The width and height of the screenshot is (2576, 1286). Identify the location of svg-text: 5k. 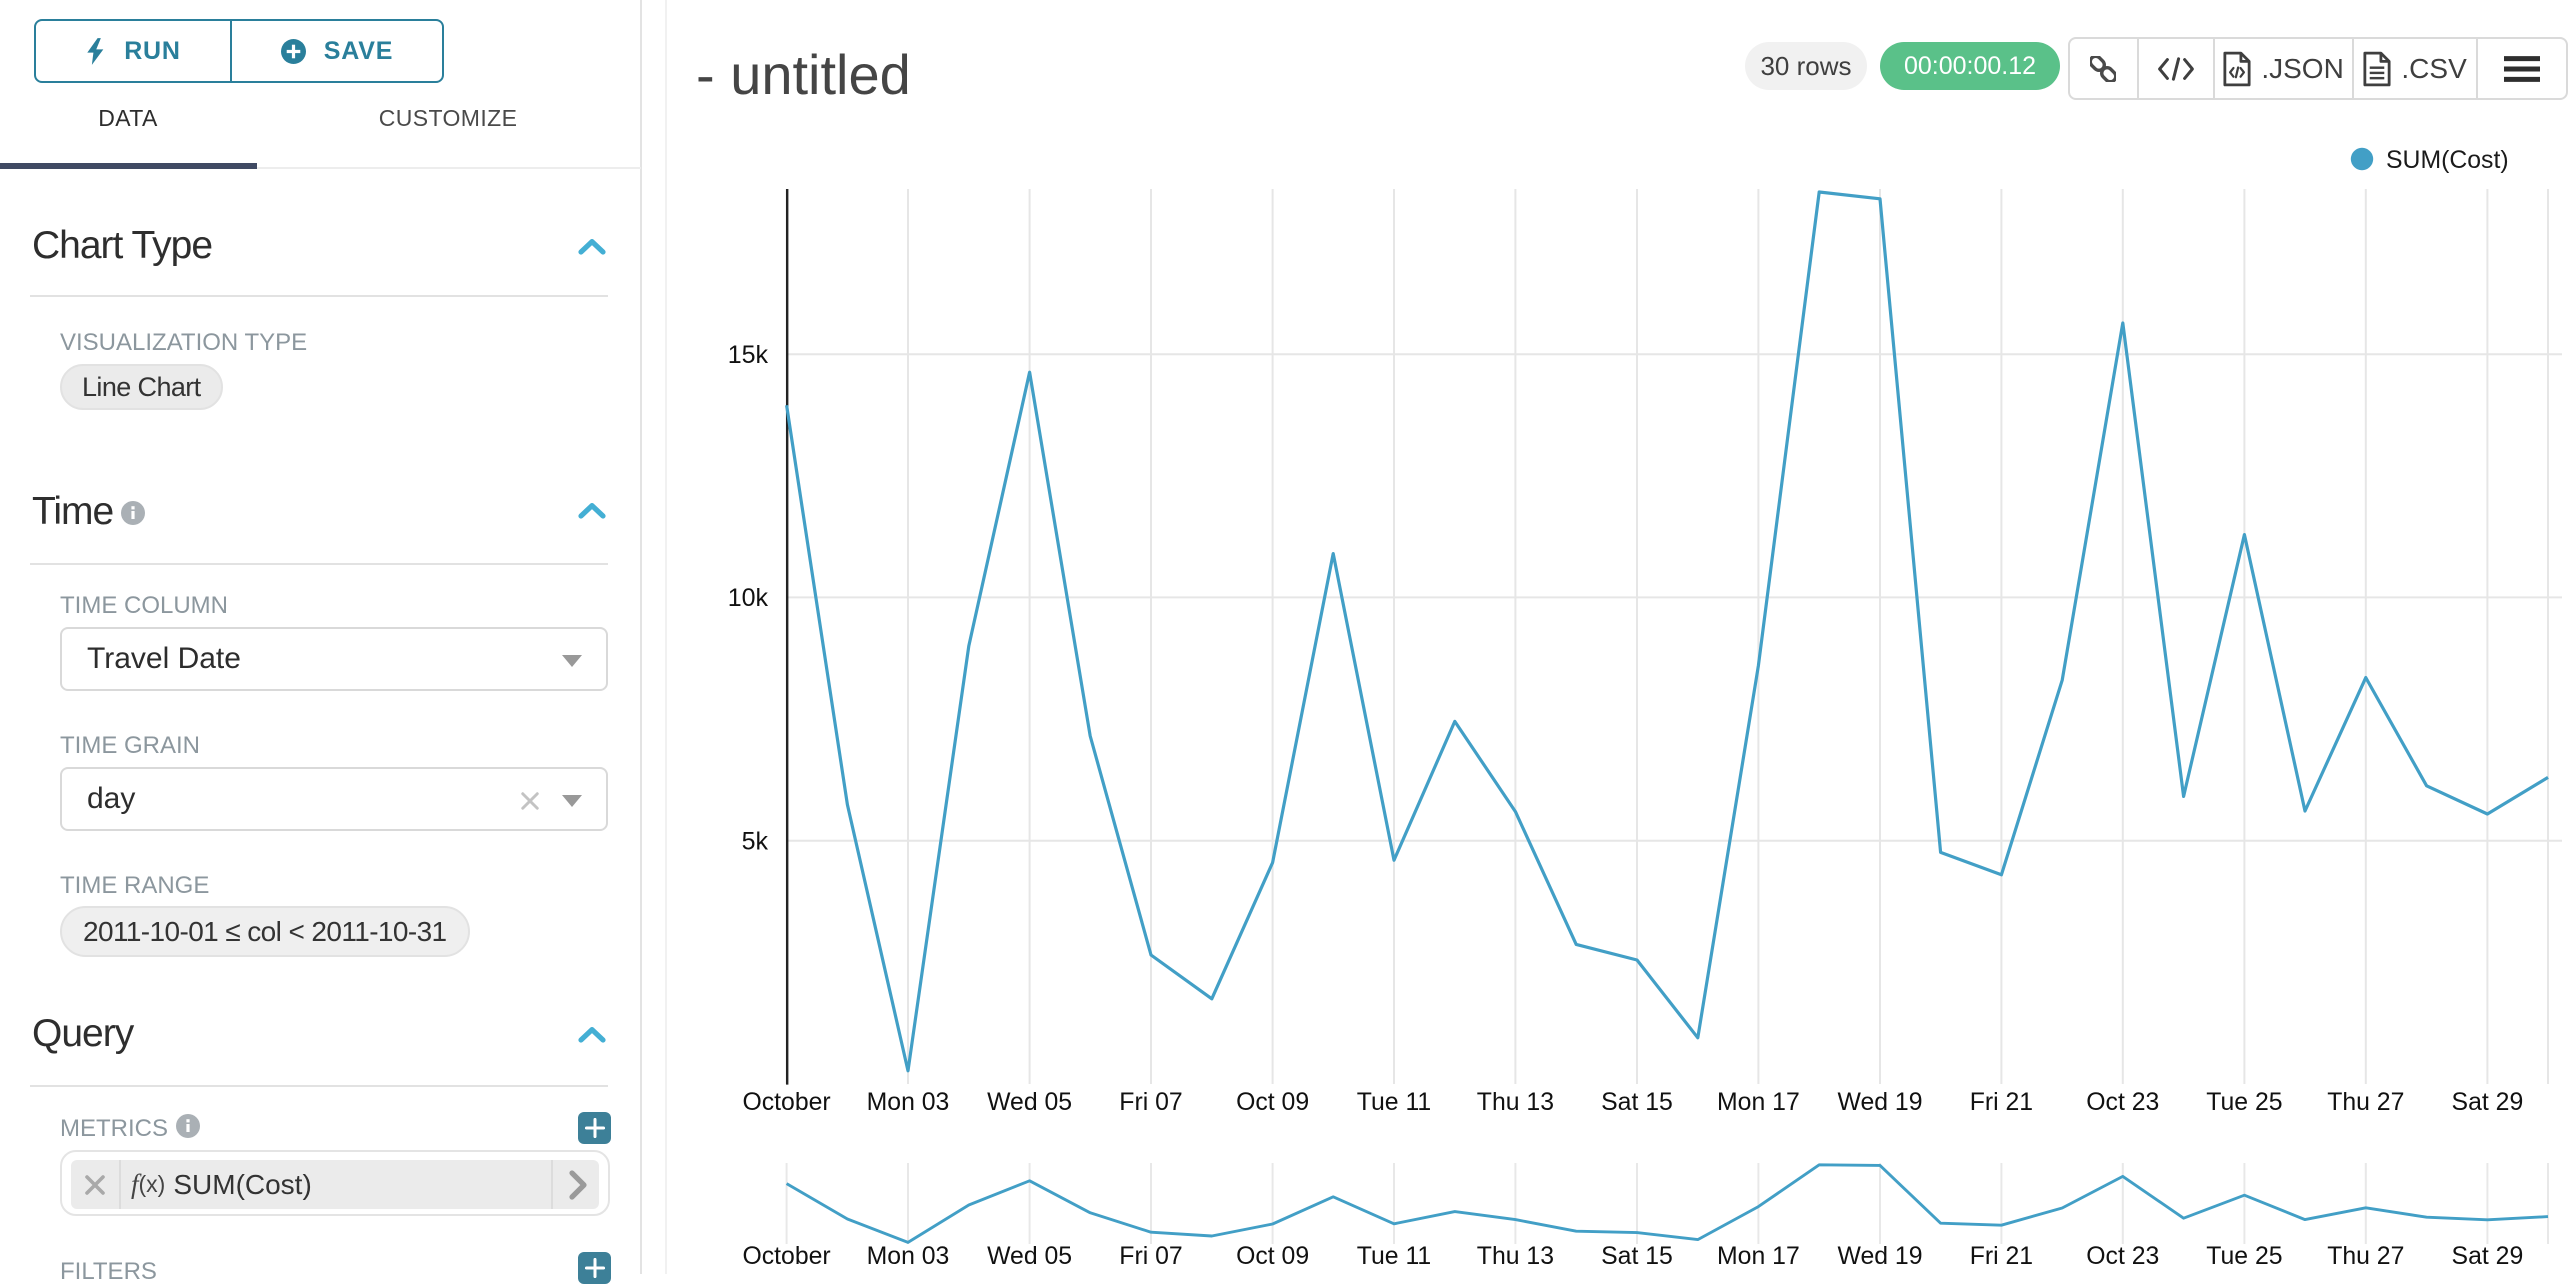
(755, 842).